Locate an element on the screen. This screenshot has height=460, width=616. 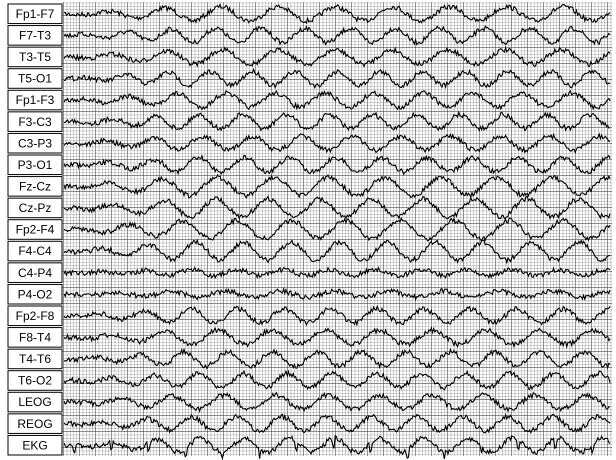
channel-label: T5-O1 is located at coordinates (35, 79).